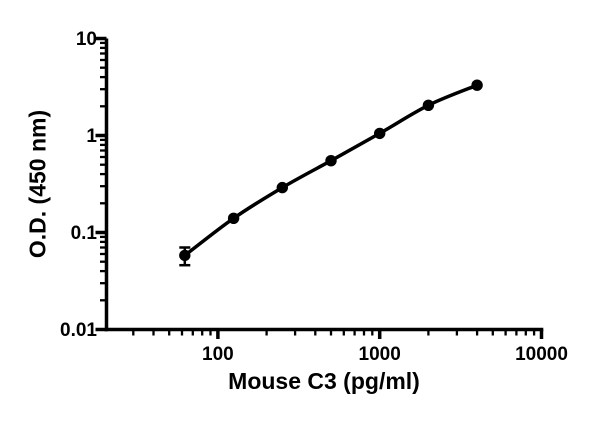  Describe the element at coordinates (380, 354) in the screenshot. I see `x-tick-label: 1000` at that location.